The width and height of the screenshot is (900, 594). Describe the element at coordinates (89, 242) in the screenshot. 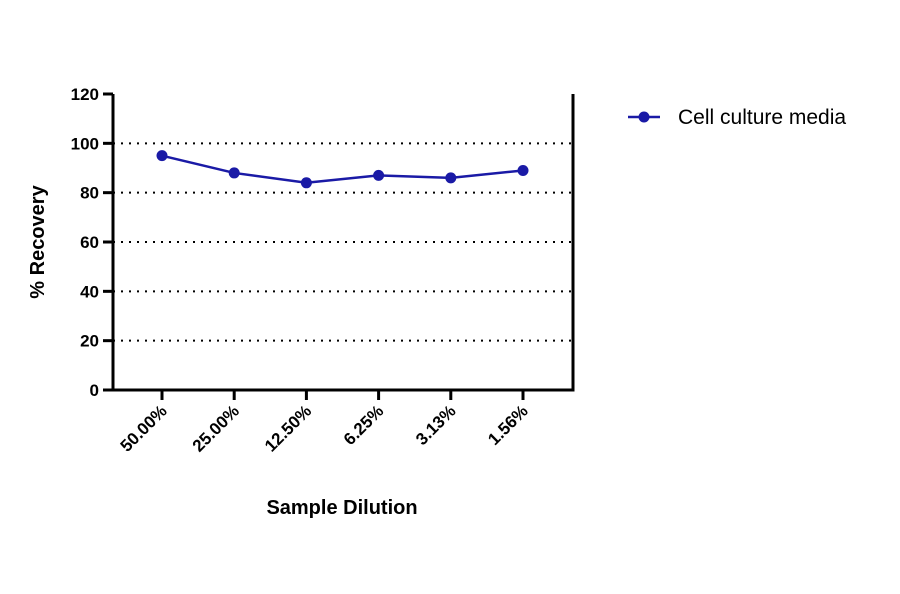

I see `y-tick-label: 60` at that location.